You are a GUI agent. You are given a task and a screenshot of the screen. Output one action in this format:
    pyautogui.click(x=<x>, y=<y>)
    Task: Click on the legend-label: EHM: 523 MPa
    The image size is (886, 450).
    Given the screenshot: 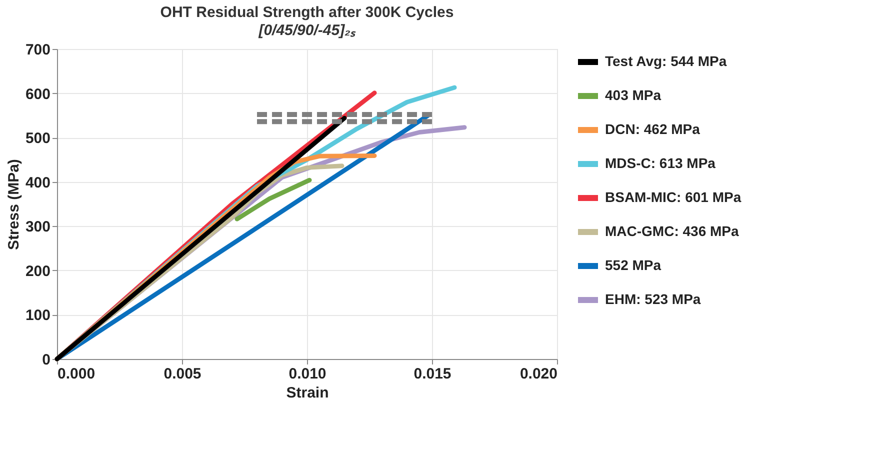 What is the action you would take?
    pyautogui.click(x=653, y=299)
    